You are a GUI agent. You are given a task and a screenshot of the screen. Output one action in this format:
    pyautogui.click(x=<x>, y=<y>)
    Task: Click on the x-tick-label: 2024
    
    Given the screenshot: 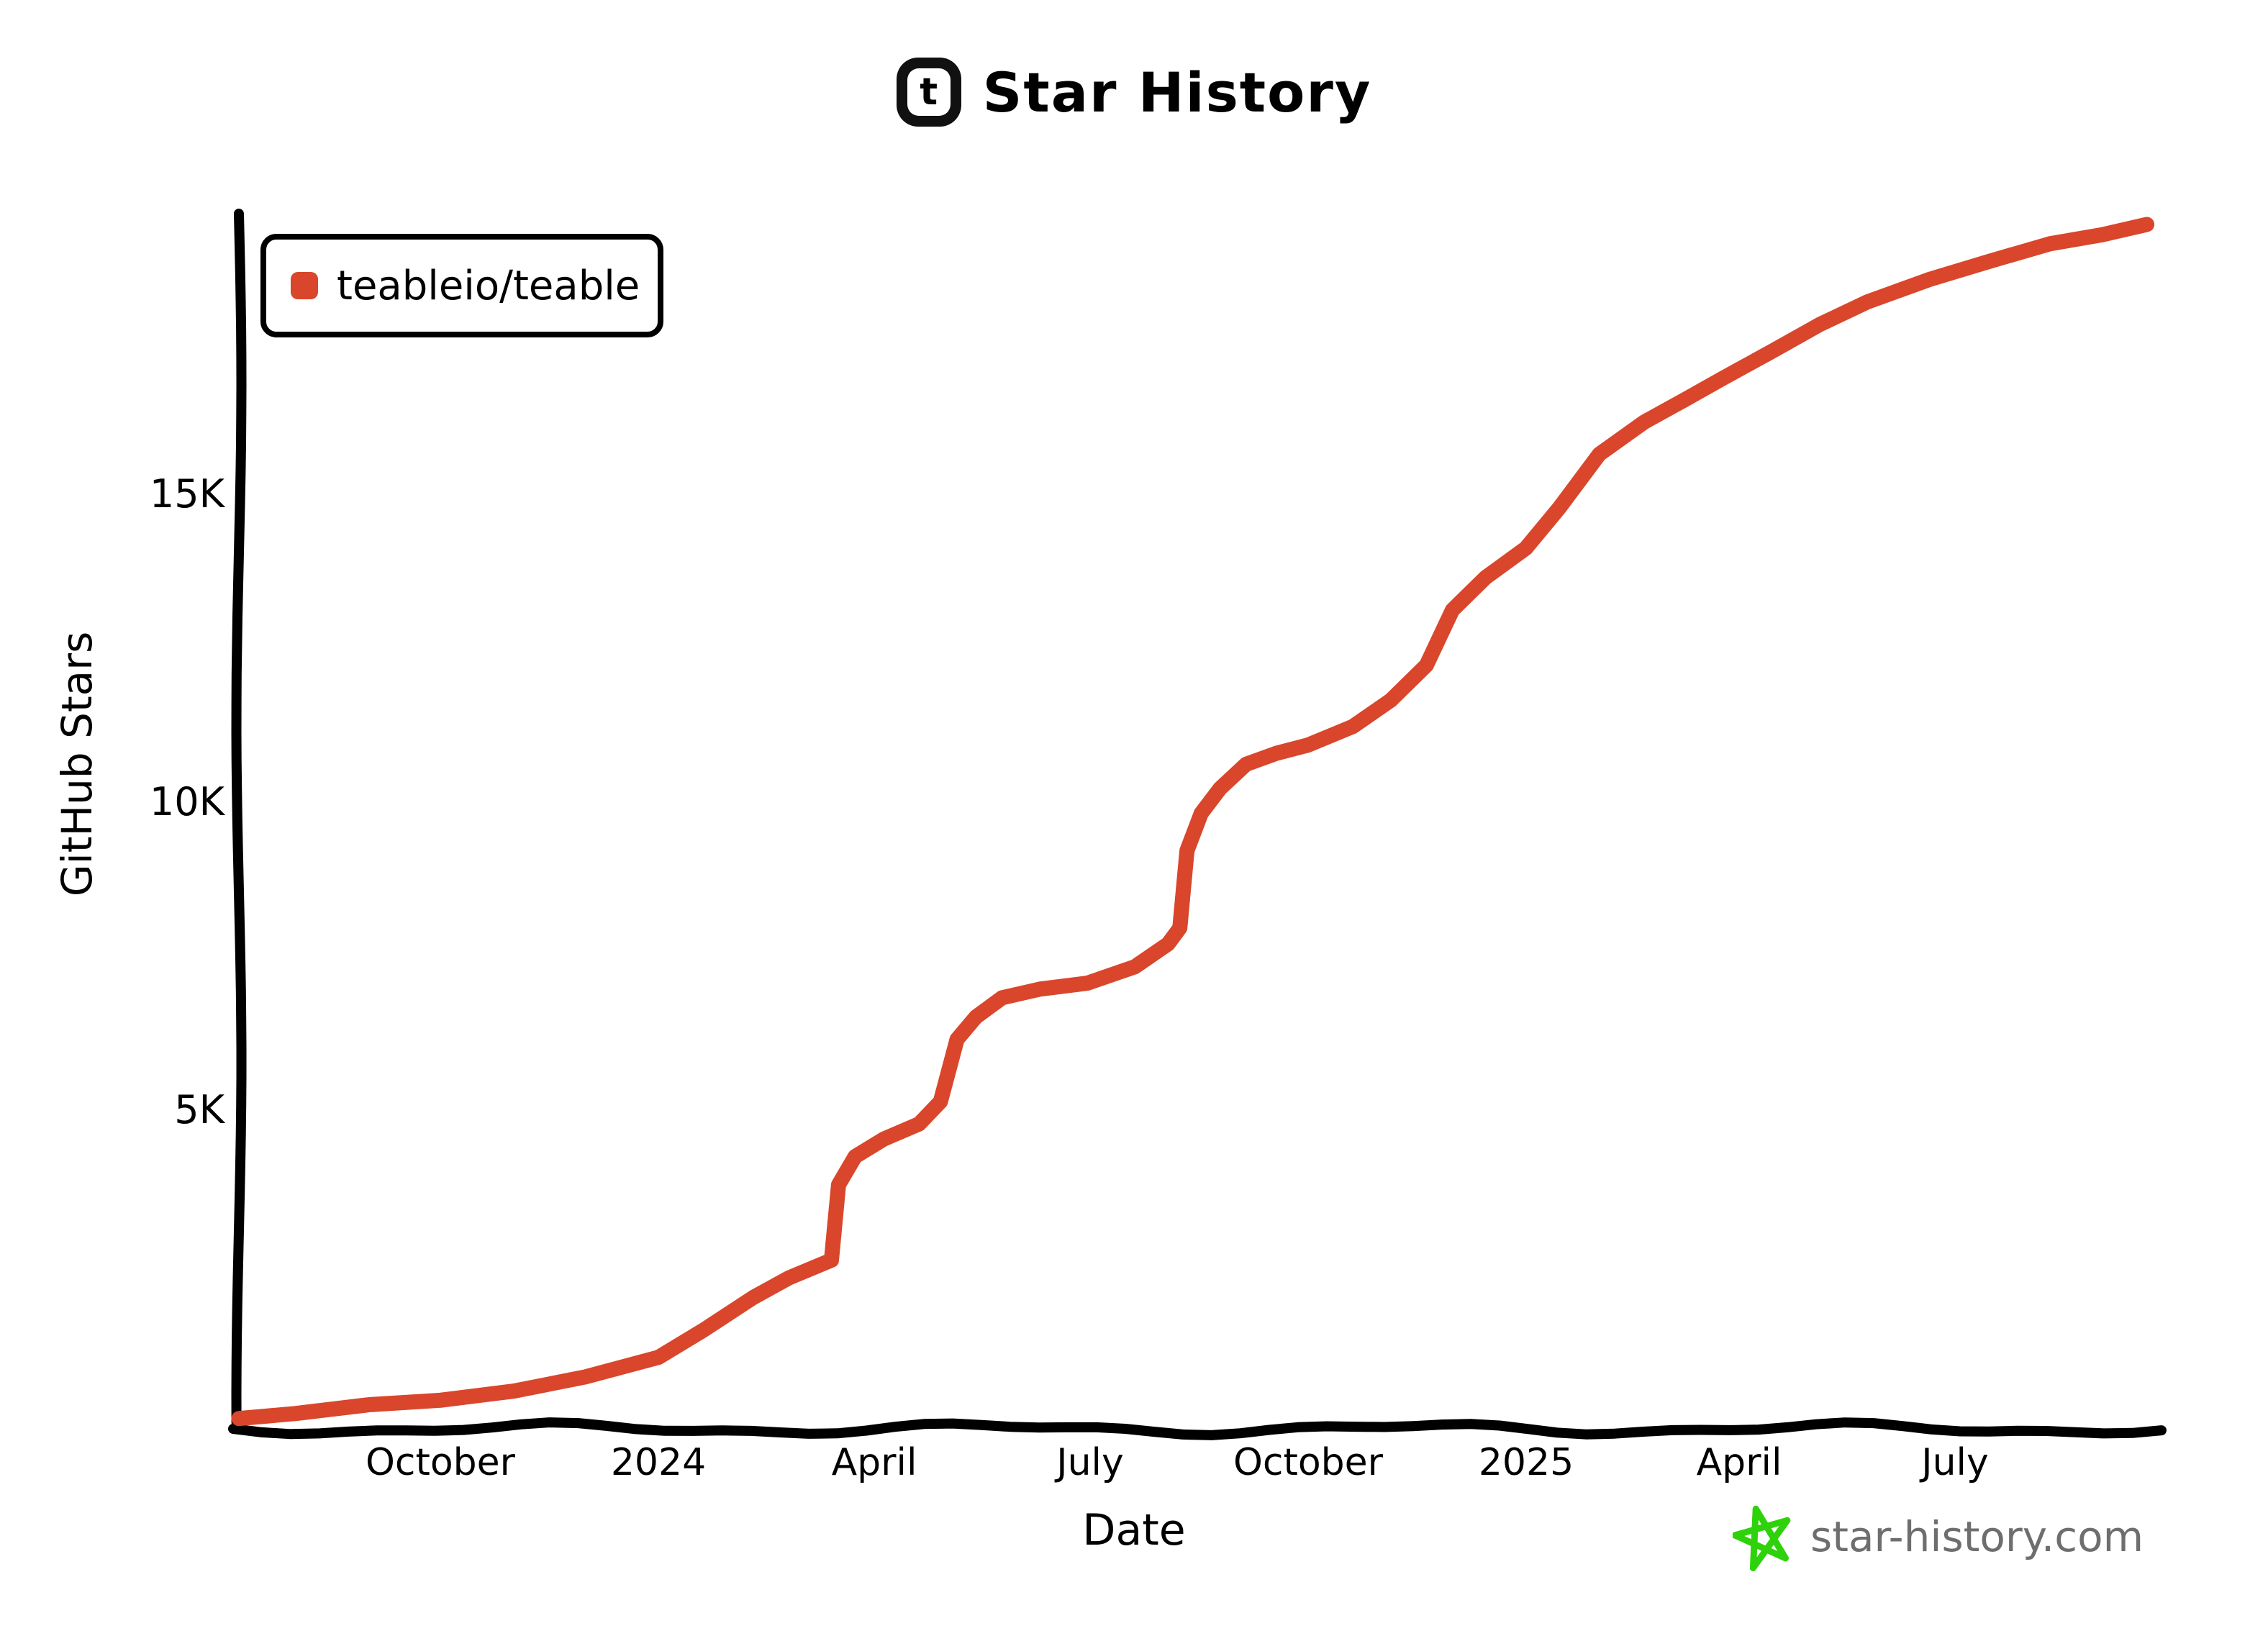 What is the action you would take?
    pyautogui.click(x=658, y=1463)
    